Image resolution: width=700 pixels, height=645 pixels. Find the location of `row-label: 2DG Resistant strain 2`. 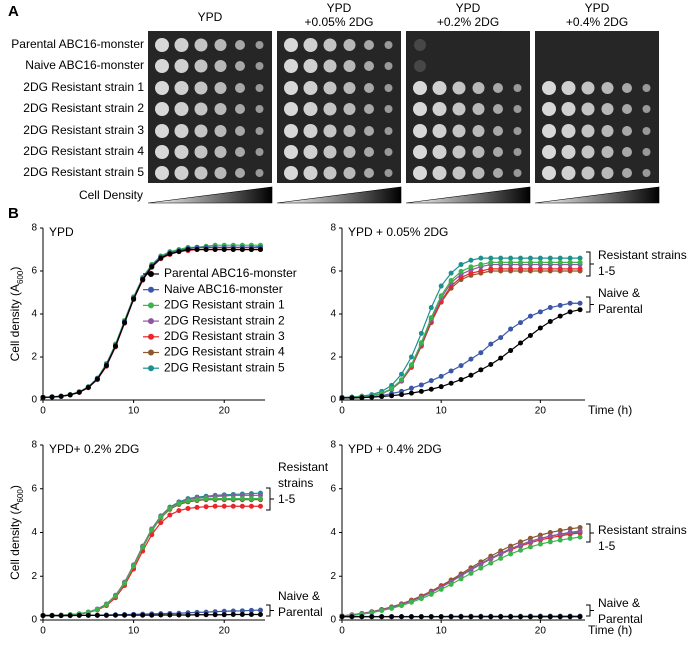

row-label: 2DG Resistant strain 2 is located at coordinates (83, 108).